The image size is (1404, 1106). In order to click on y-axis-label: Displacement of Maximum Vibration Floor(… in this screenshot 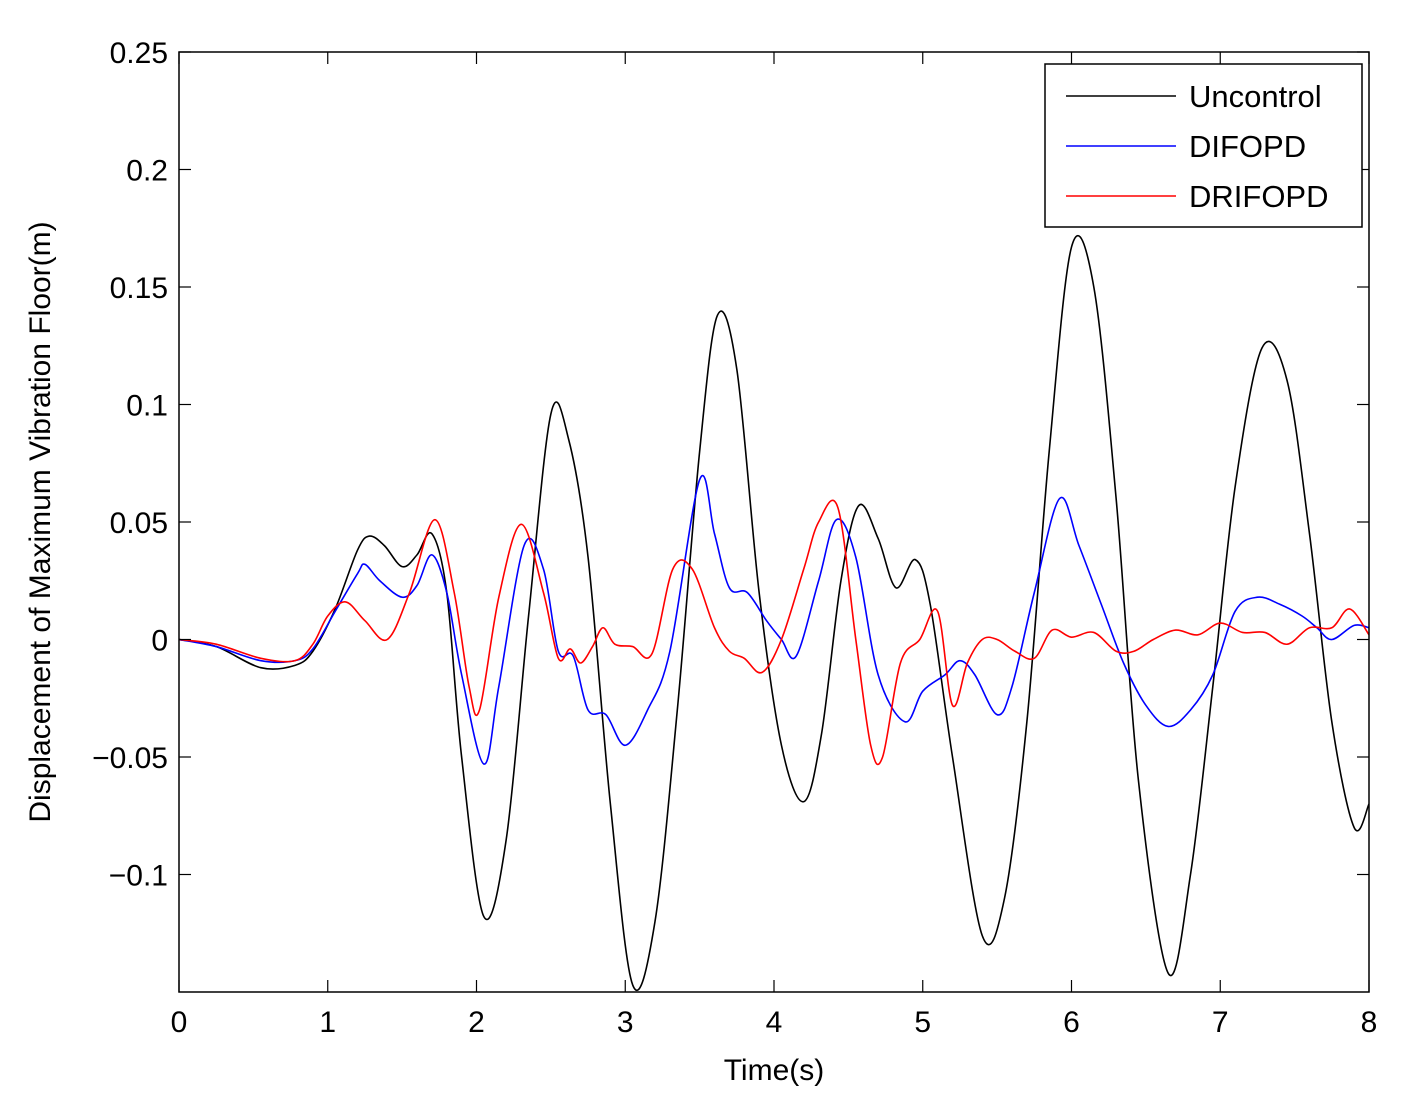, I will do `click(40, 521)`.